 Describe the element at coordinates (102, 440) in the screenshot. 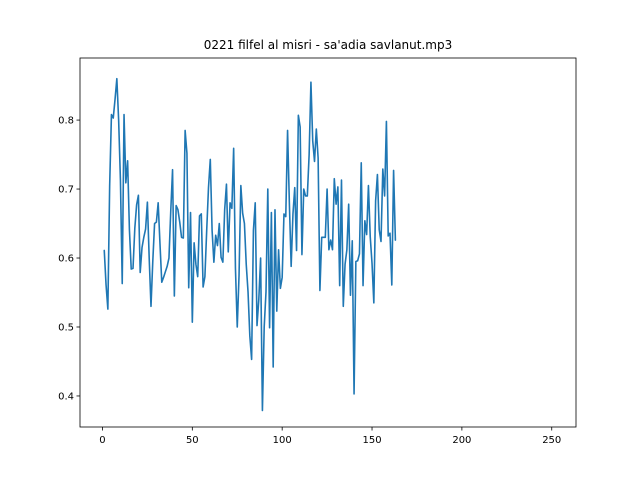

I see `x-tick-label: 0` at that location.